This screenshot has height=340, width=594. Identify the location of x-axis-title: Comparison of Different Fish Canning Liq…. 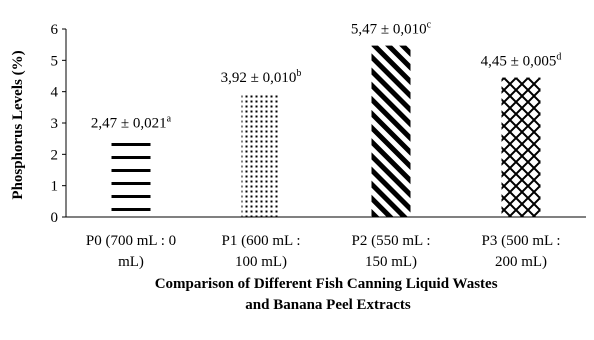
(328, 294).